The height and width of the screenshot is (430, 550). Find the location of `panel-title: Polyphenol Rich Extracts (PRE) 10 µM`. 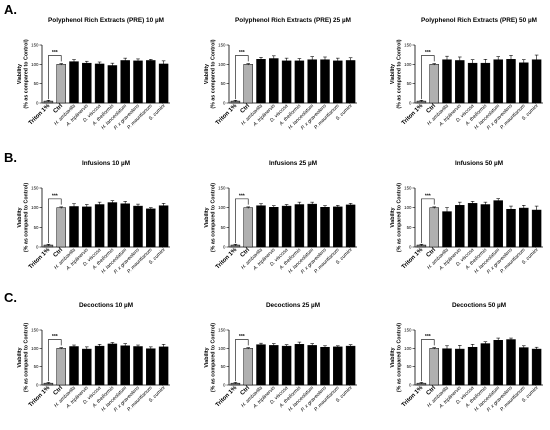

panel-title: Polyphenol Rich Extracts (PRE) 10 µM is located at coordinates (106, 20).